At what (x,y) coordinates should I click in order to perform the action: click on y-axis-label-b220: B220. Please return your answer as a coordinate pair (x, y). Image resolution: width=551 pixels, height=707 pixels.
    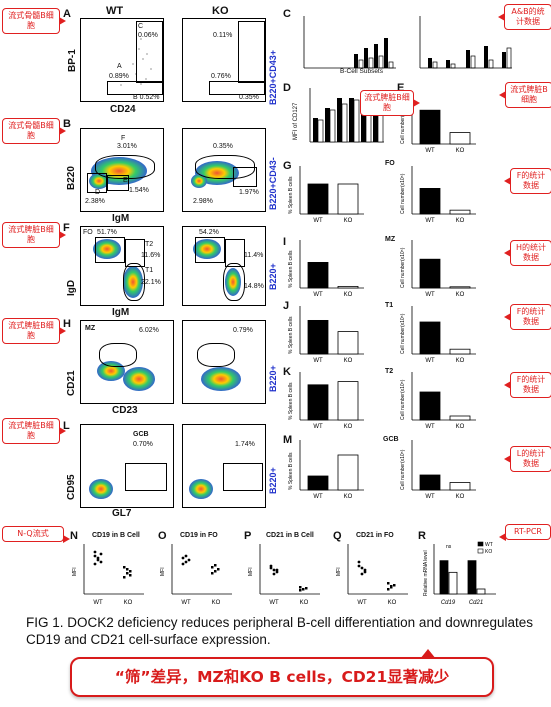
    Looking at the image, I should click on (71, 178).